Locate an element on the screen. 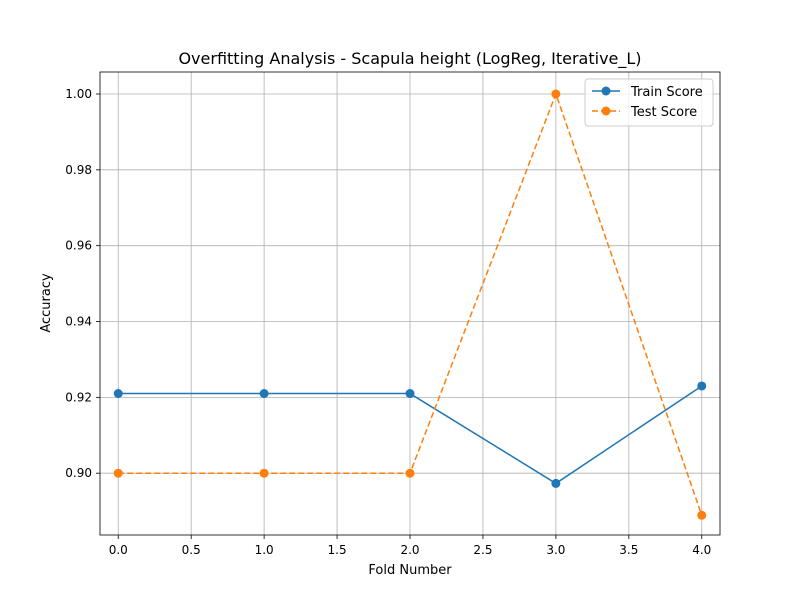 The height and width of the screenshot is (600, 800). x-axis-label: Fold Number is located at coordinates (410, 570).